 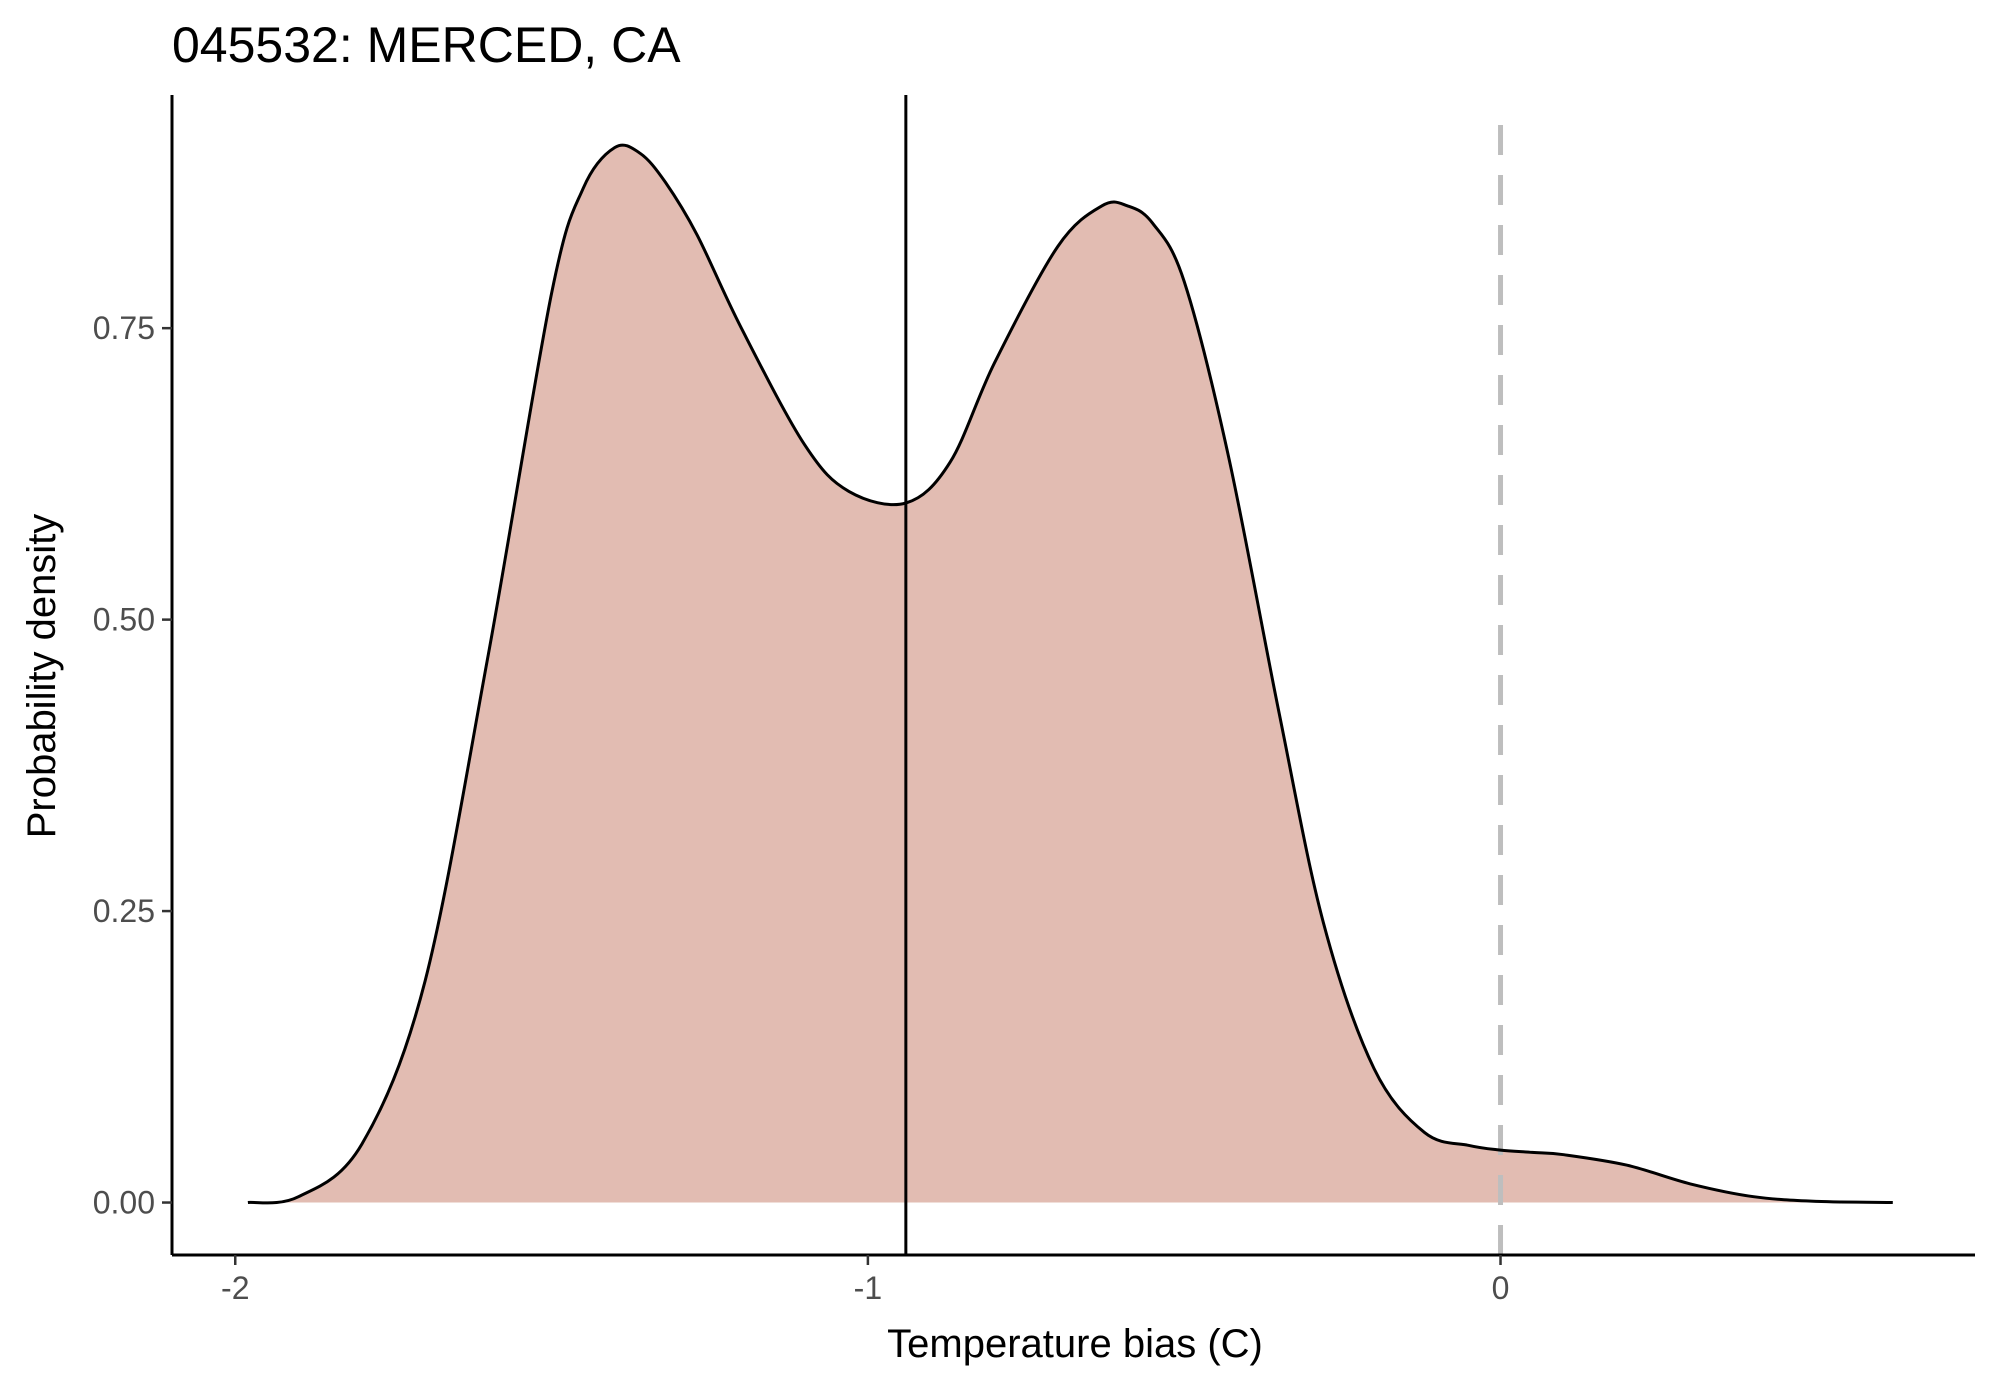 I want to click on x-tick-label: -2, so click(x=235, y=1288).